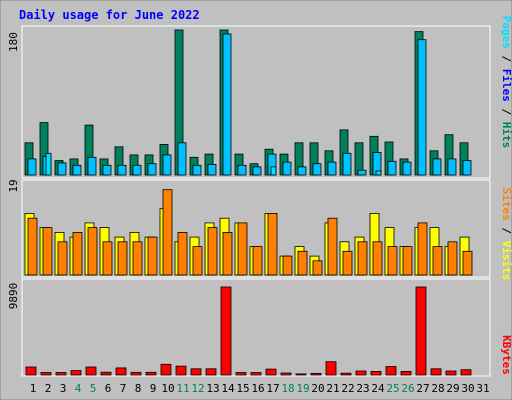 Image resolution: width=512 pixels, height=400 pixels. Describe the element at coordinates (332, 388) in the screenshot. I see `day-label-21: 21` at that location.